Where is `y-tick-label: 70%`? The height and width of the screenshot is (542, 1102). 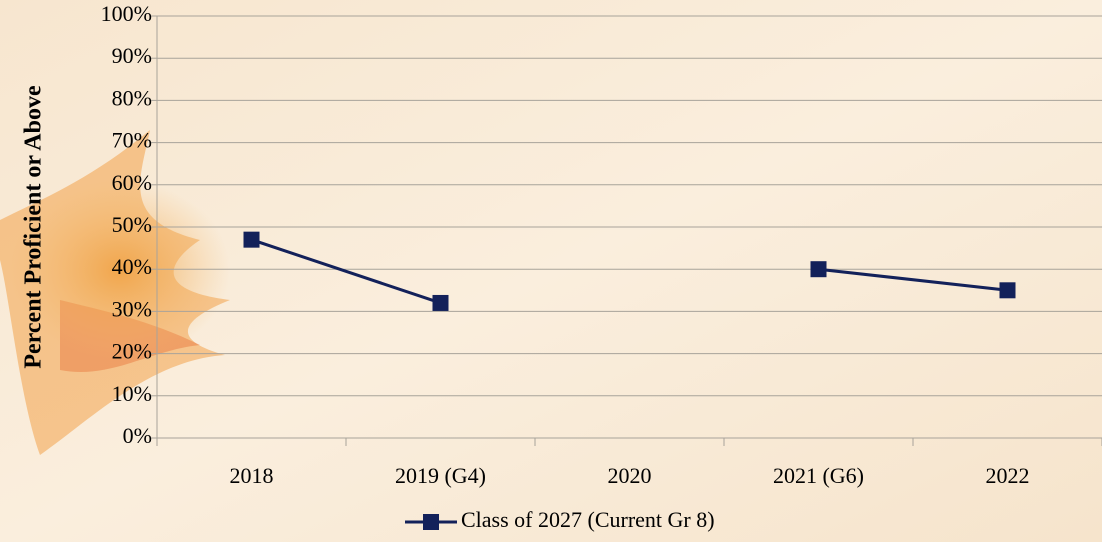 y-tick-label: 70% is located at coordinates (132, 140).